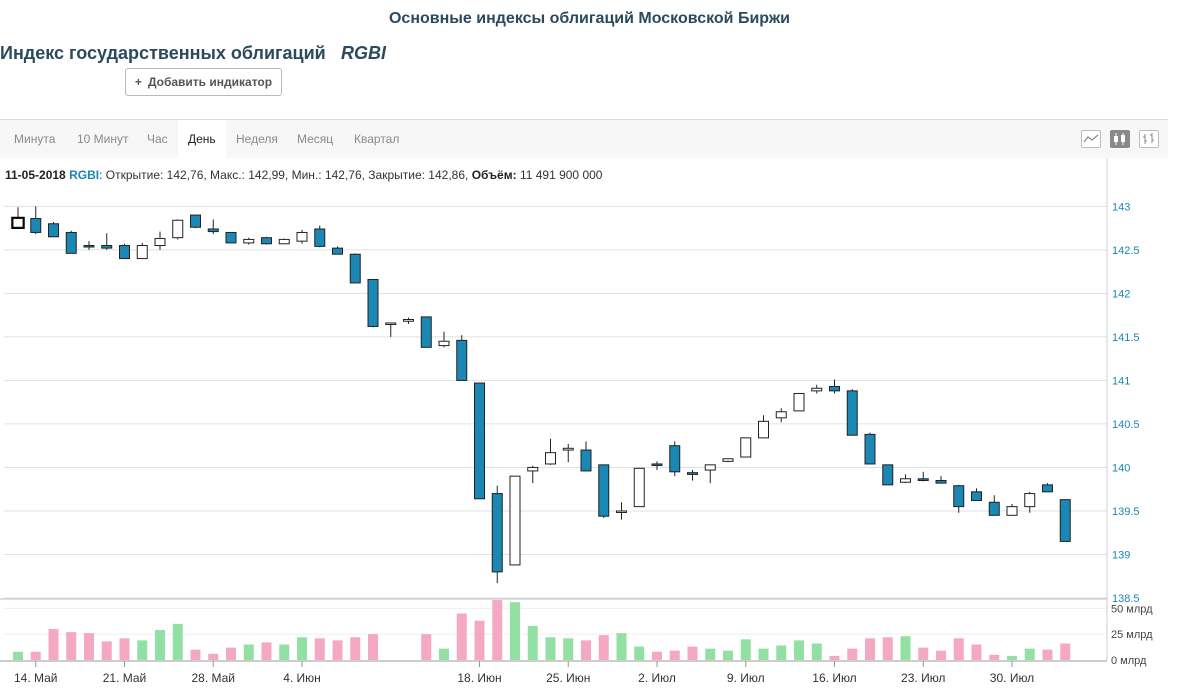 The height and width of the screenshot is (691, 1179). What do you see at coordinates (1132, 609) in the screenshot?
I see `volume-tick-label: 50 млрд` at bounding box center [1132, 609].